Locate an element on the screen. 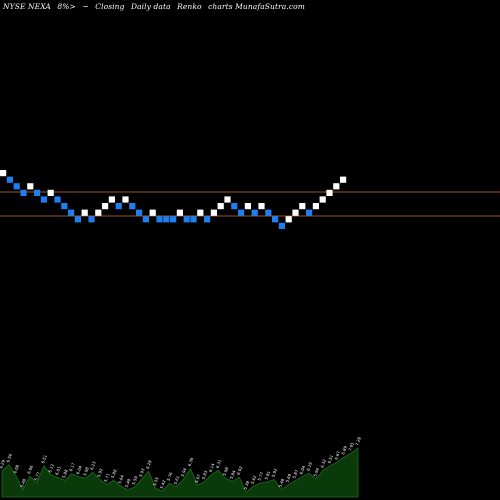 This screenshot has height=500, width=500. volume-label: 6.06 is located at coordinates (30, 469).